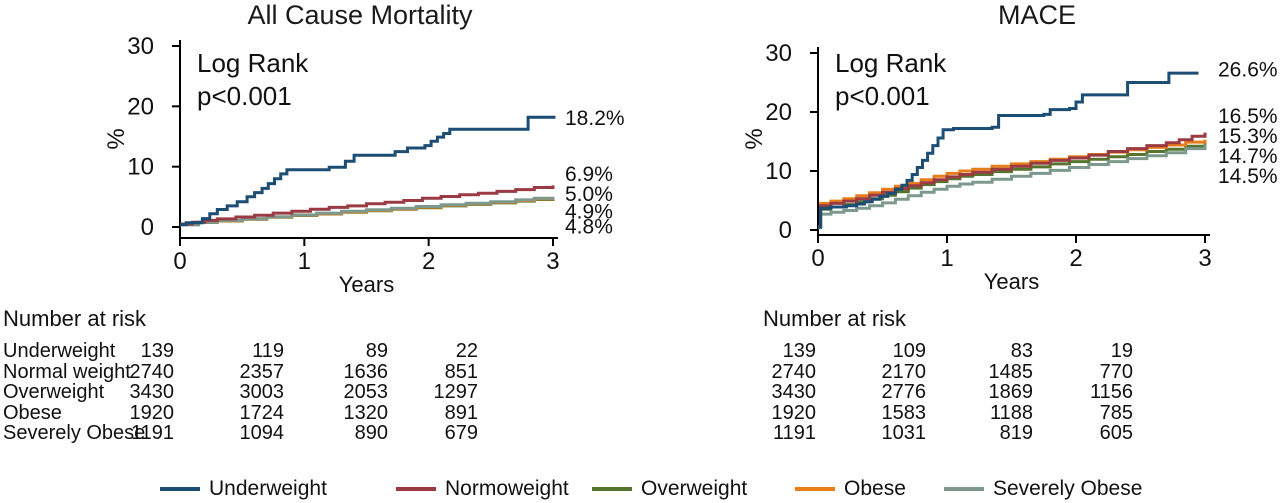 The width and height of the screenshot is (1280, 503). Describe the element at coordinates (59, 351) in the screenshot. I see `risk-row-label: Underweight` at that location.